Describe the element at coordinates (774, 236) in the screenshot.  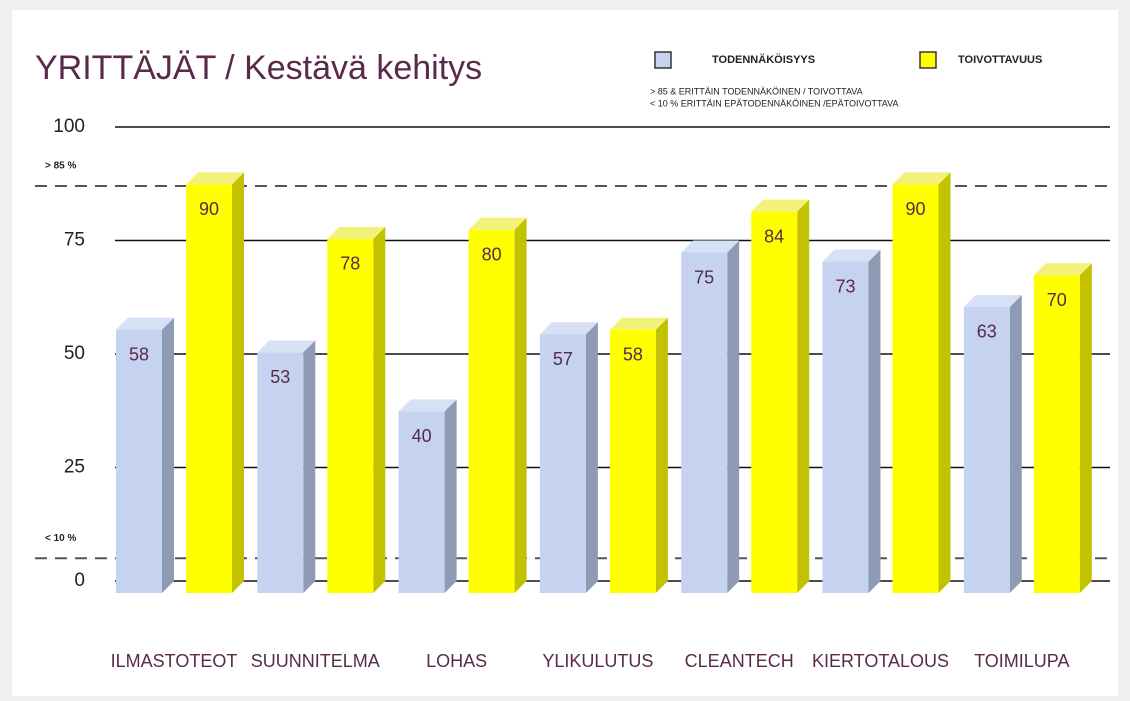
I see `value-label: 84` at that location.